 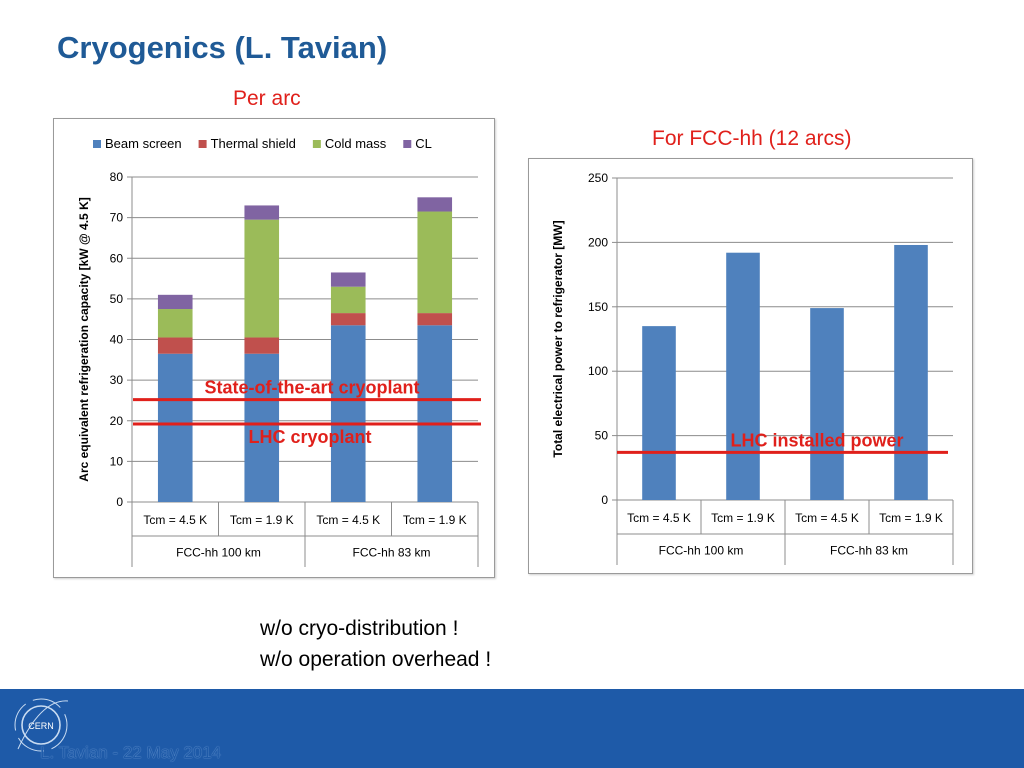 I want to click on slide-title: Cryogenics (L. Tavian), so click(x=222, y=47).